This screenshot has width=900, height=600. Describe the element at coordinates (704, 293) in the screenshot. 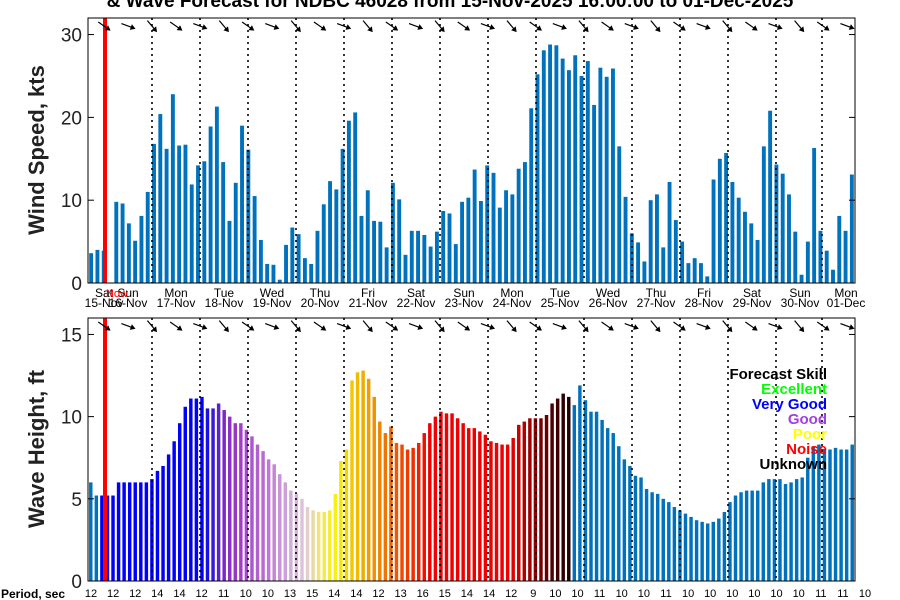

I see `day-label: Fri` at that location.